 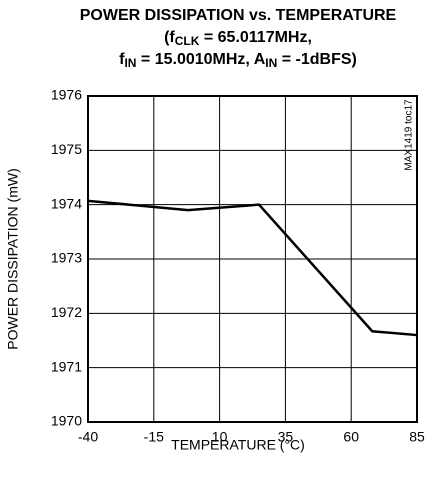 I want to click on y-tick-label: 1971, so click(x=66, y=366).